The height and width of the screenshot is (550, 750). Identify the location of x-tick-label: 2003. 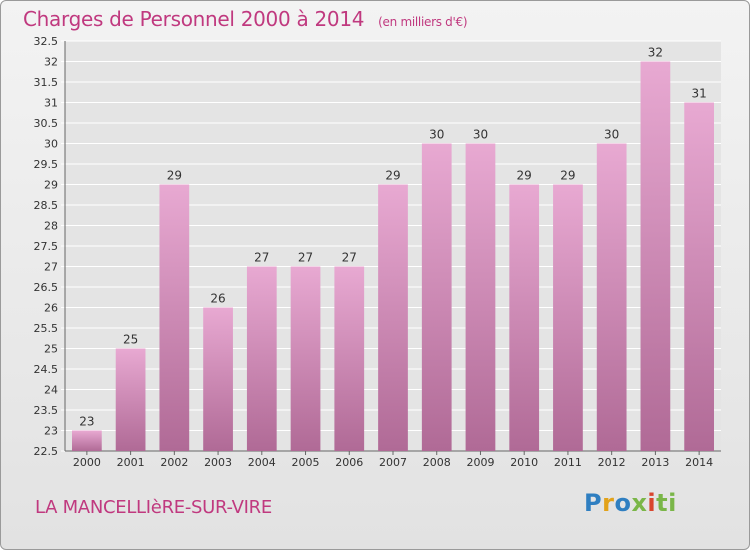
(218, 462).